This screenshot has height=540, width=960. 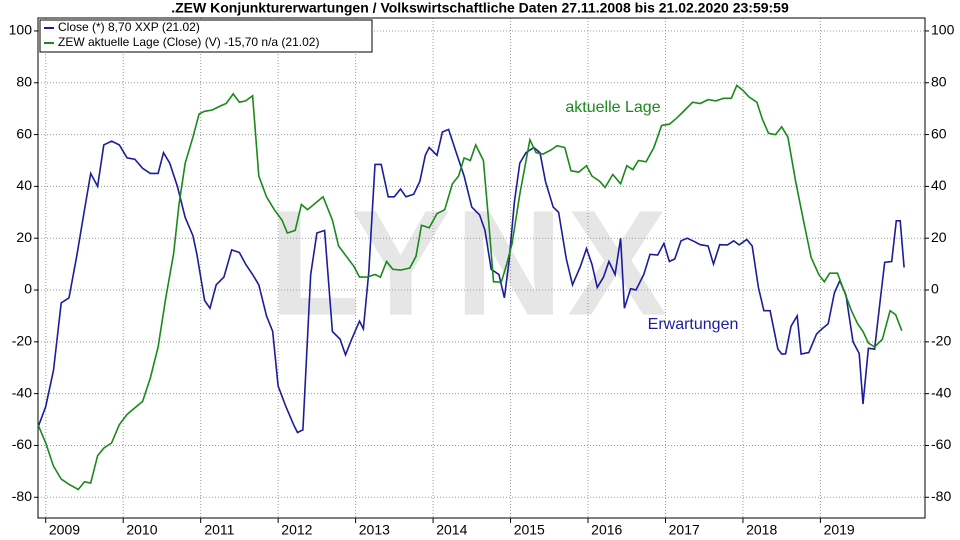 What do you see at coordinates (24, 81) in the screenshot?
I see `y-tick-label: 80` at bounding box center [24, 81].